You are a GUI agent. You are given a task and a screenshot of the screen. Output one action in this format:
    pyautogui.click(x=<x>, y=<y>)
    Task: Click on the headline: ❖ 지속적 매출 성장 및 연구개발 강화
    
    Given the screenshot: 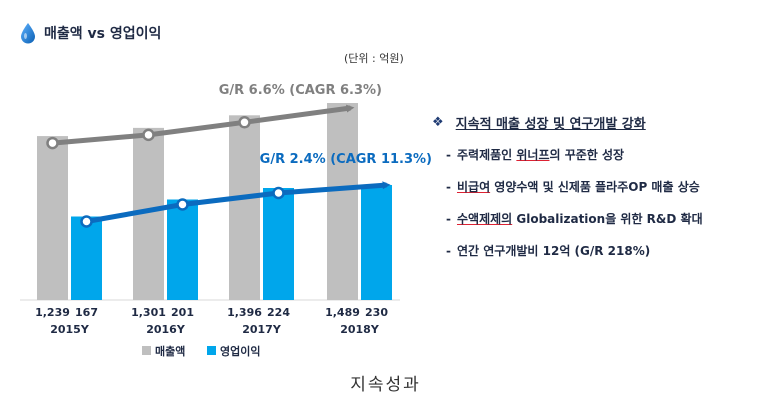 What is the action you would take?
    pyautogui.click(x=599, y=122)
    